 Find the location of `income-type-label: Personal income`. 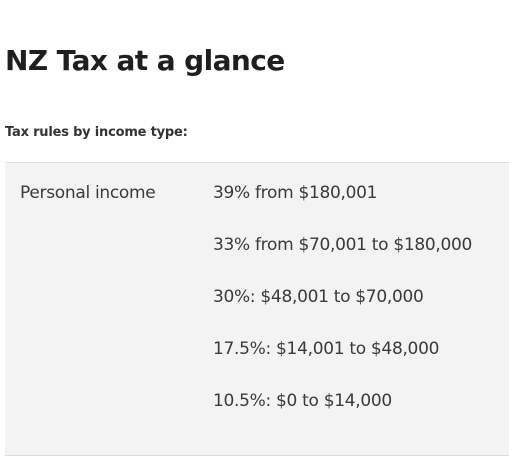

income-type-label: Personal income is located at coordinates (88, 193).